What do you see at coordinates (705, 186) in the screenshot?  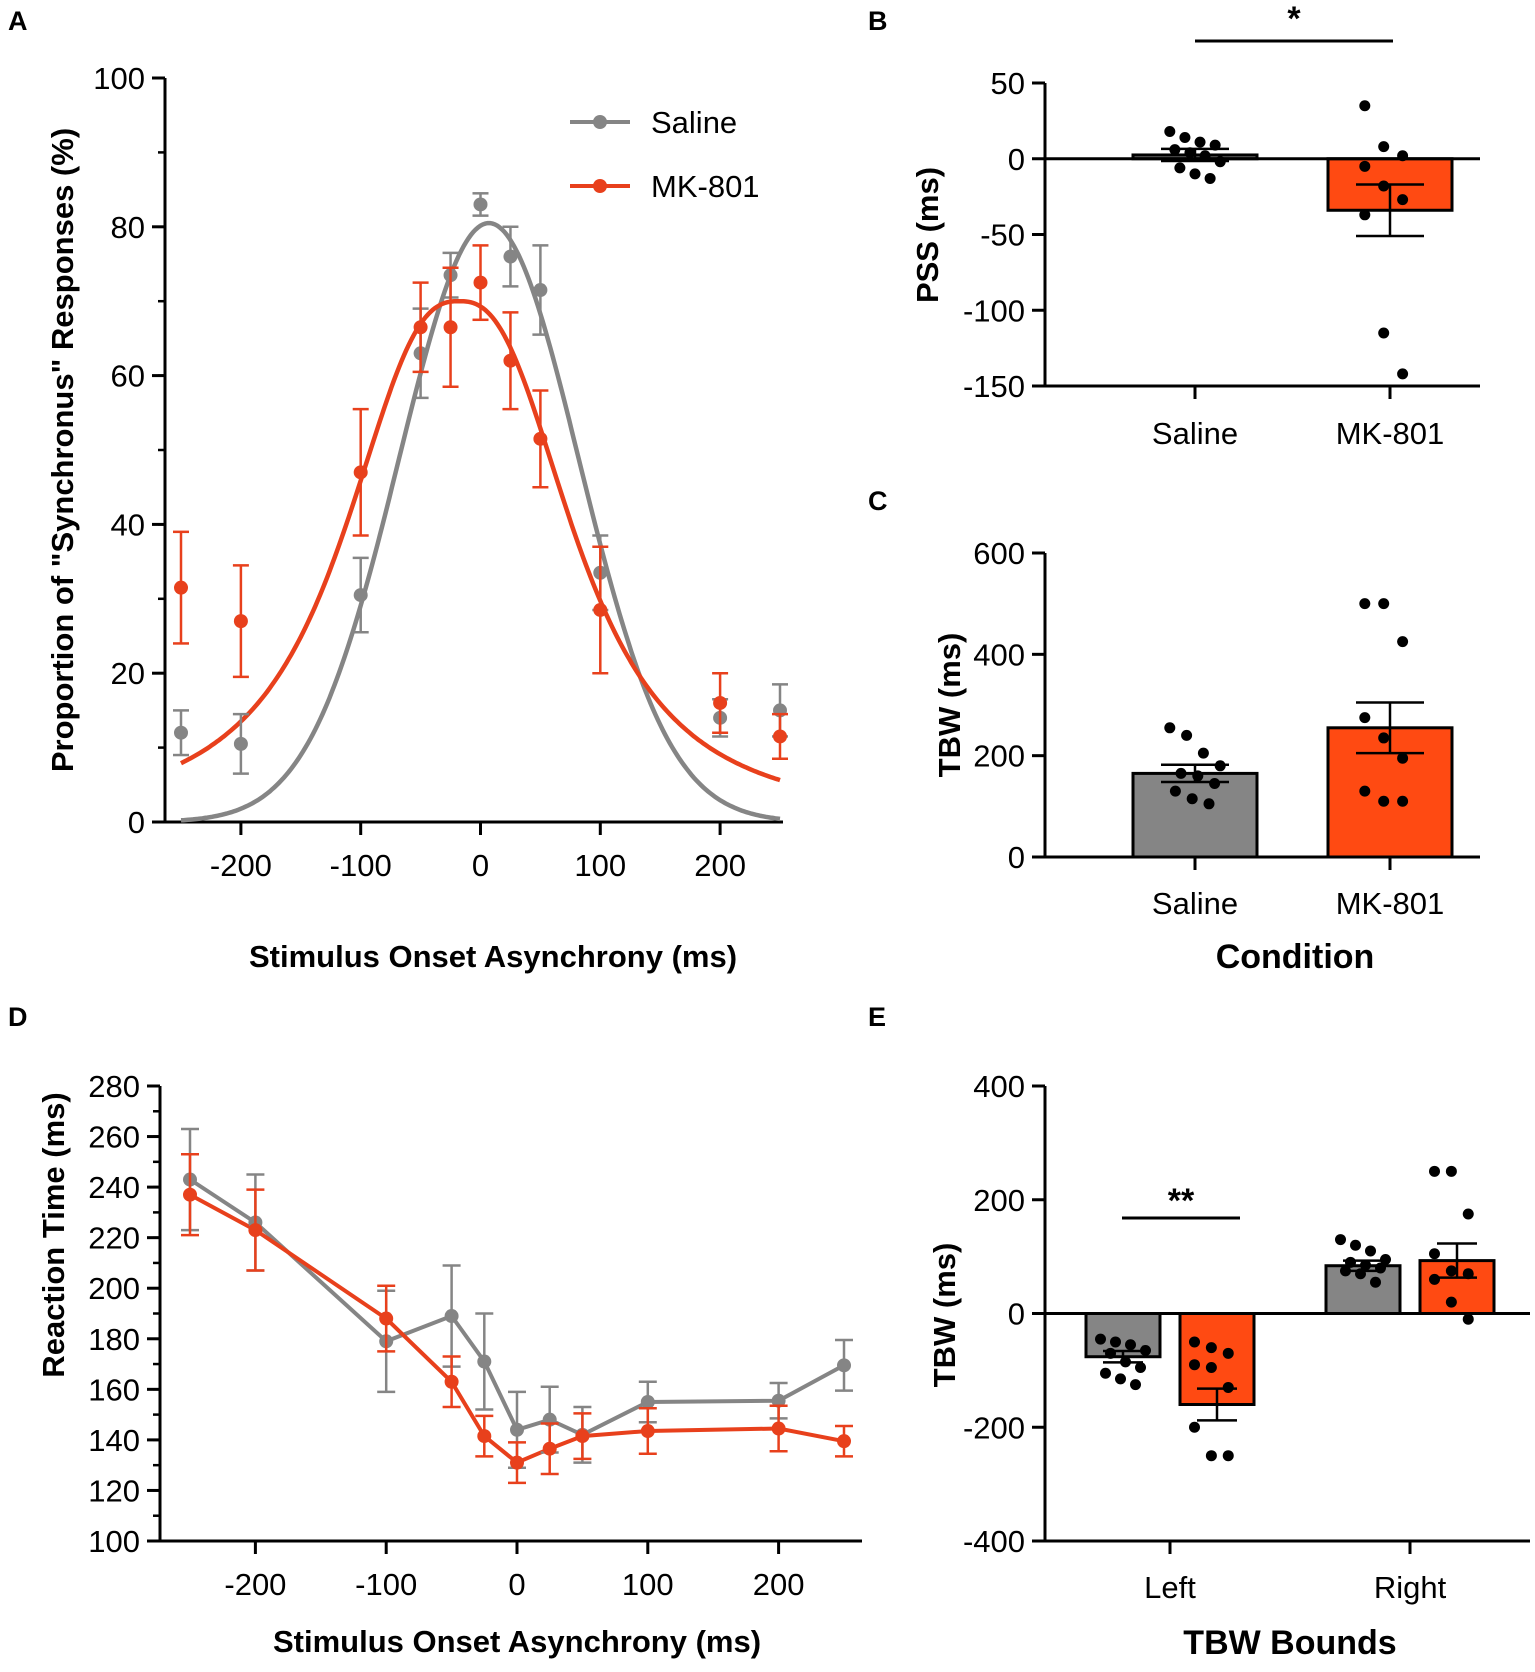 I see `legend-mk801-label: MK-801` at bounding box center [705, 186].